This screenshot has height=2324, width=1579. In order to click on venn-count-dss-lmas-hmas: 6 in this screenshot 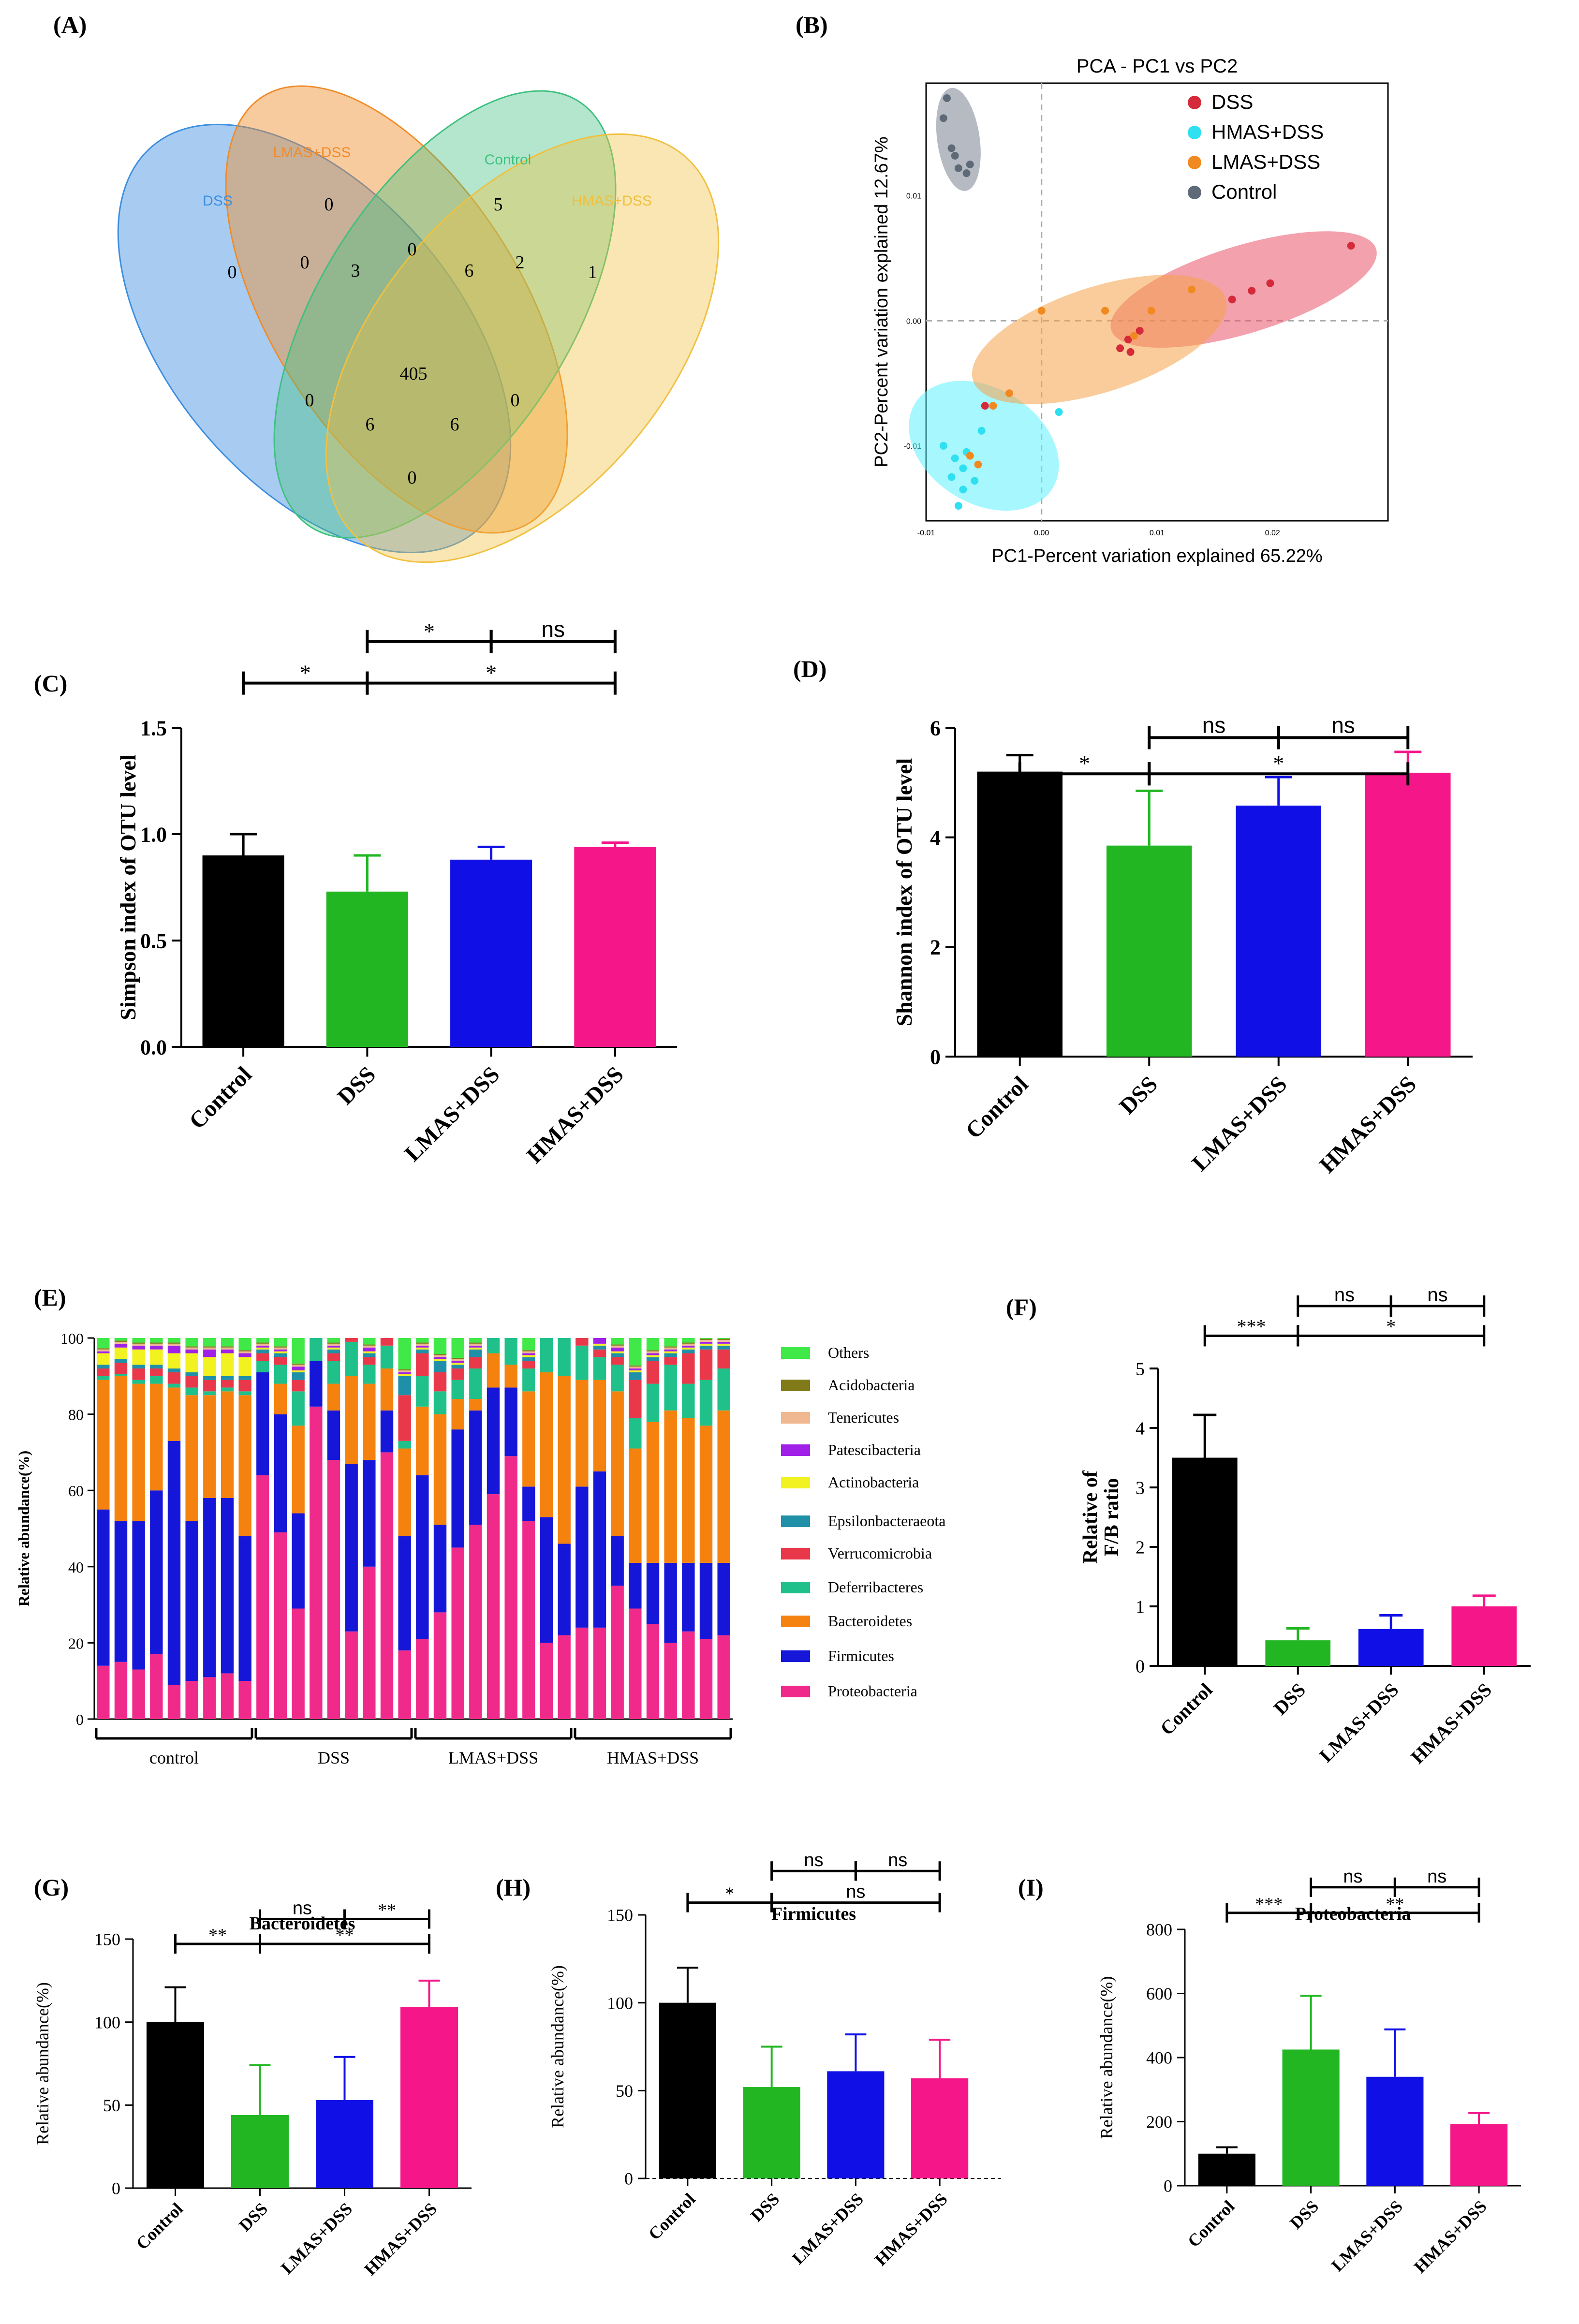, I will do `click(454, 424)`.